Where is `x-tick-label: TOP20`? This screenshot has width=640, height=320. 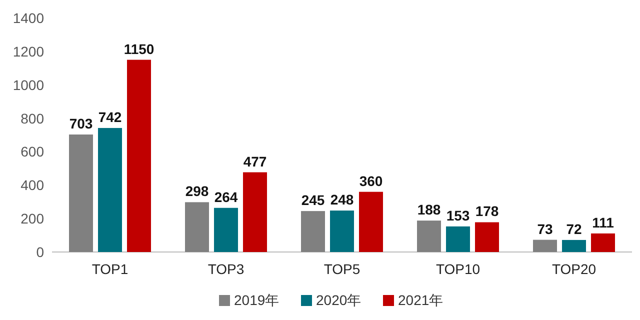 x-tick-label: TOP20 is located at coordinates (574, 269).